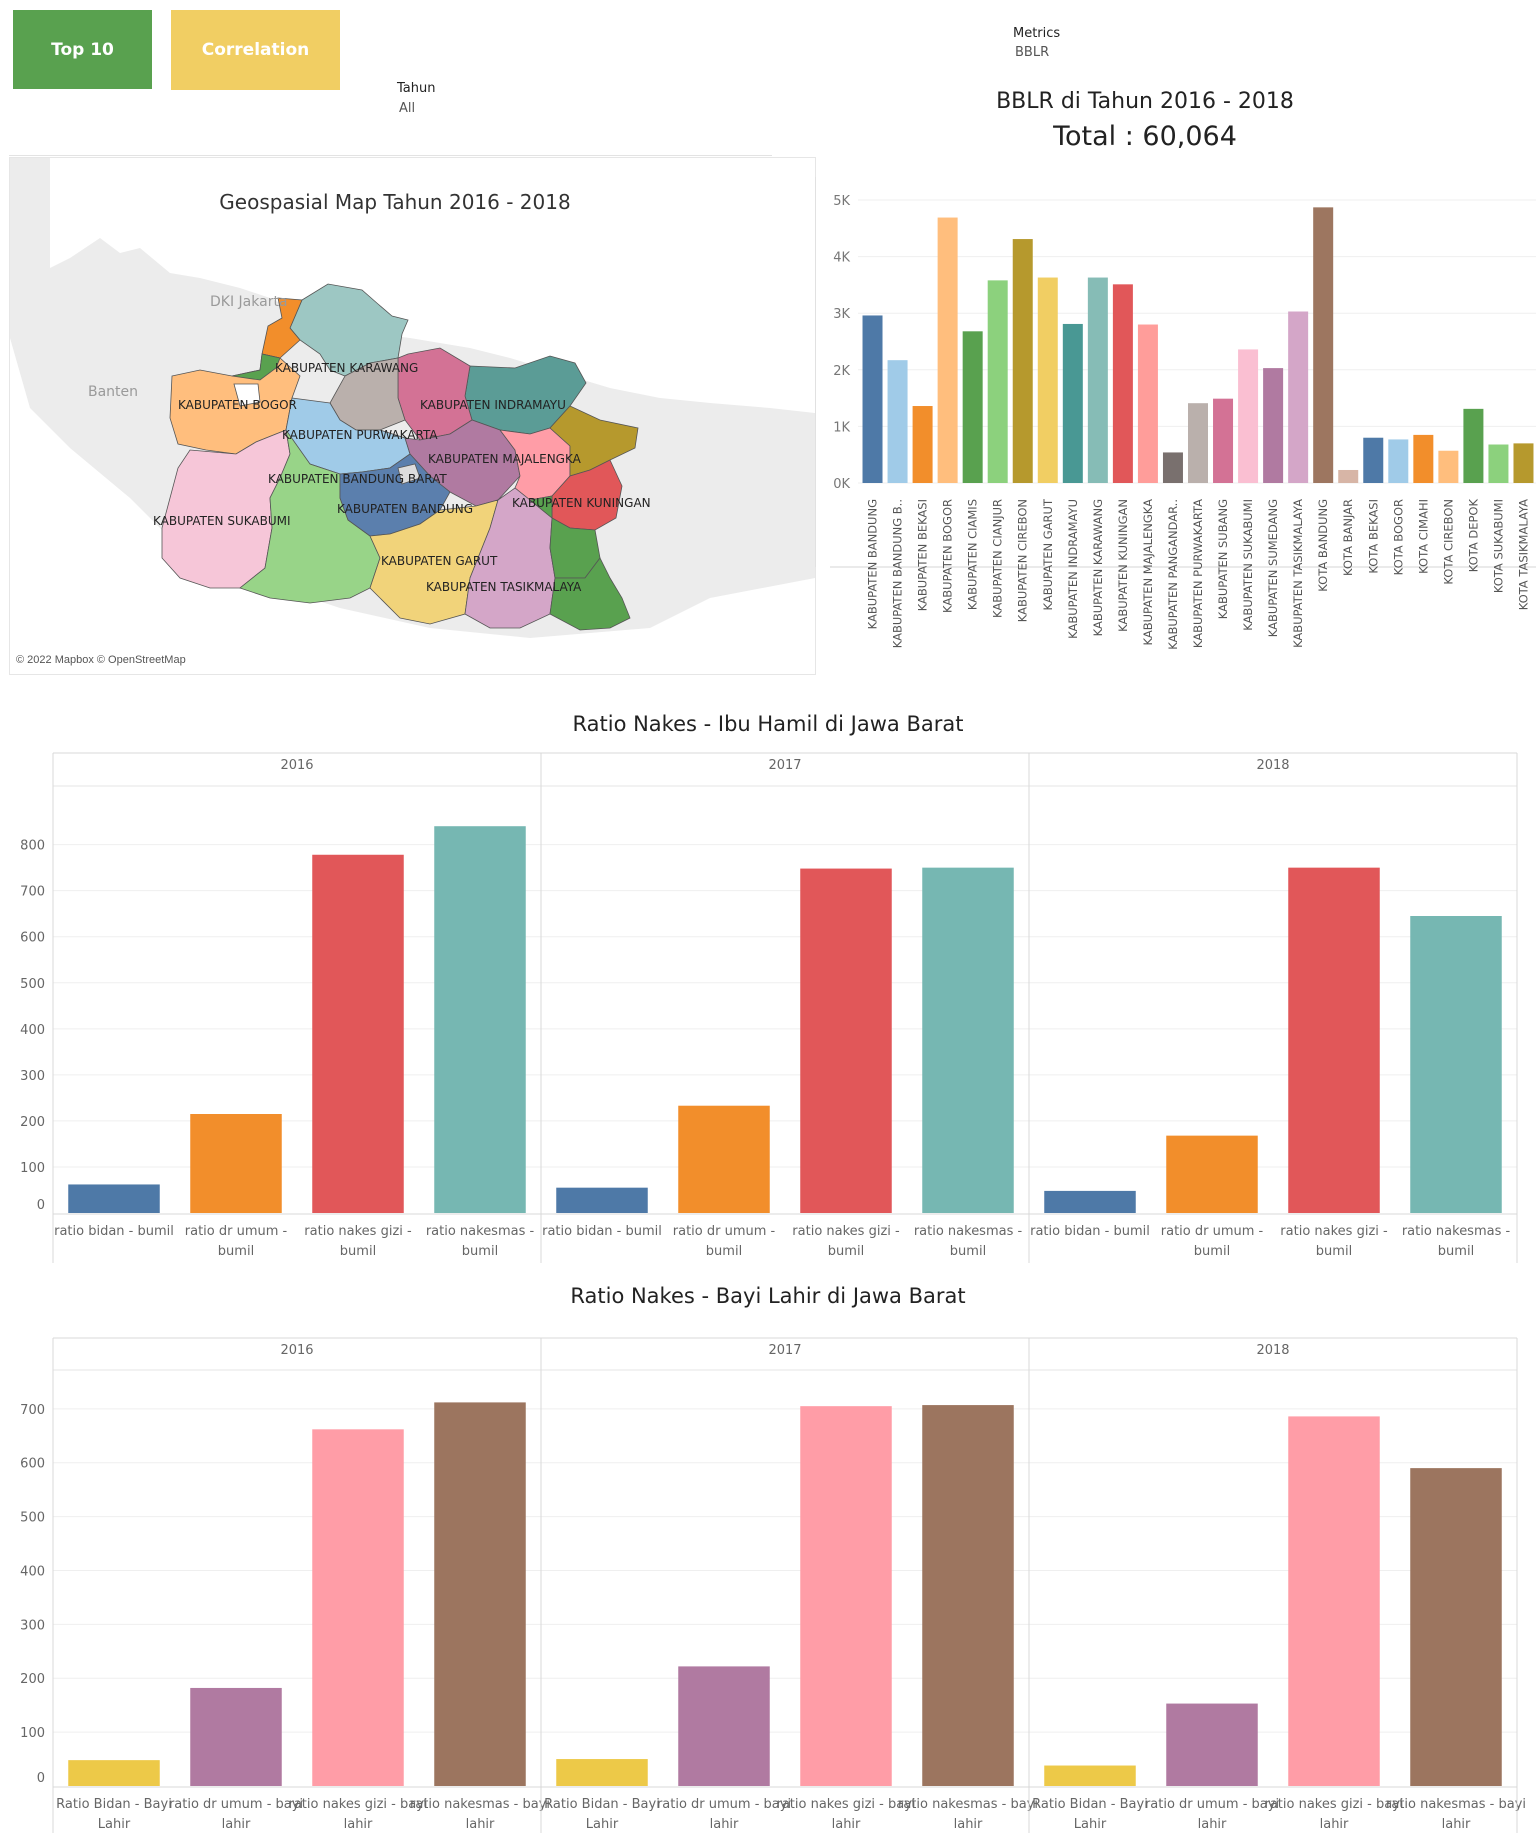 This screenshot has width=1536, height=1833. Describe the element at coordinates (1298, 573) in the screenshot. I see `bblr-xtick: KABUPATEN TASIKMALAYA` at that location.